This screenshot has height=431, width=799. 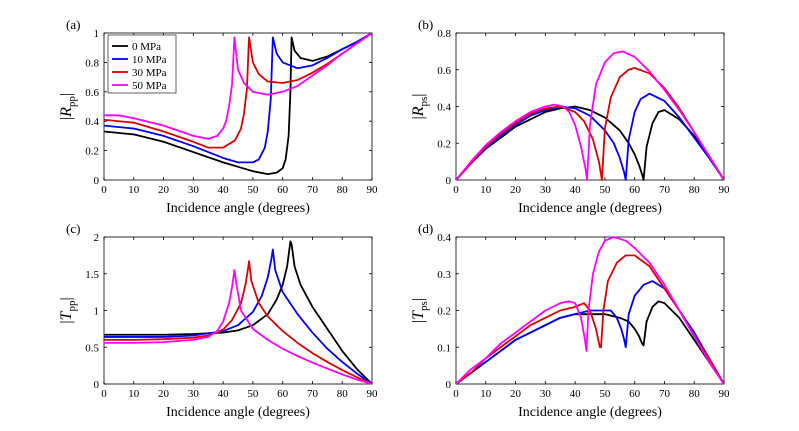 I want to click on y-axis-title: |Rpp|, so click(x=68, y=106).